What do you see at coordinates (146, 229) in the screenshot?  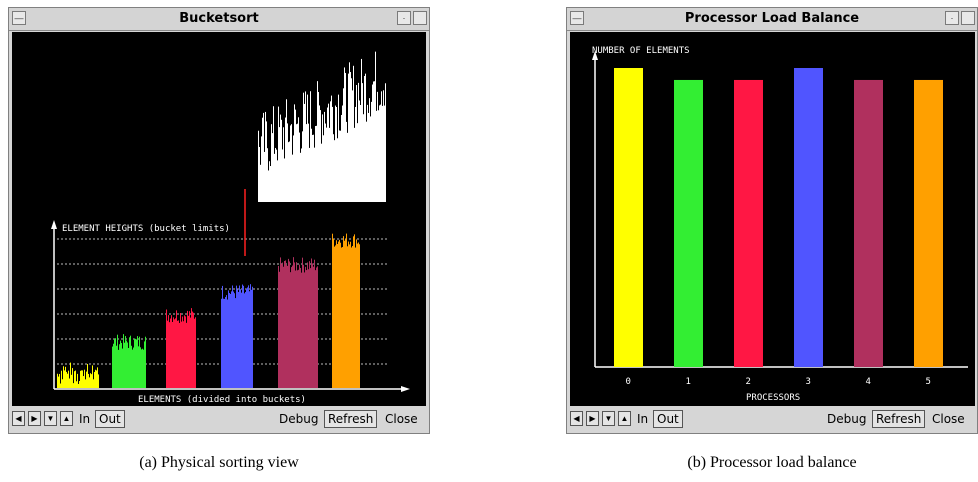 I see `y-axis-label: ELEMENT HEIGHTS (bucket limits)` at bounding box center [146, 229].